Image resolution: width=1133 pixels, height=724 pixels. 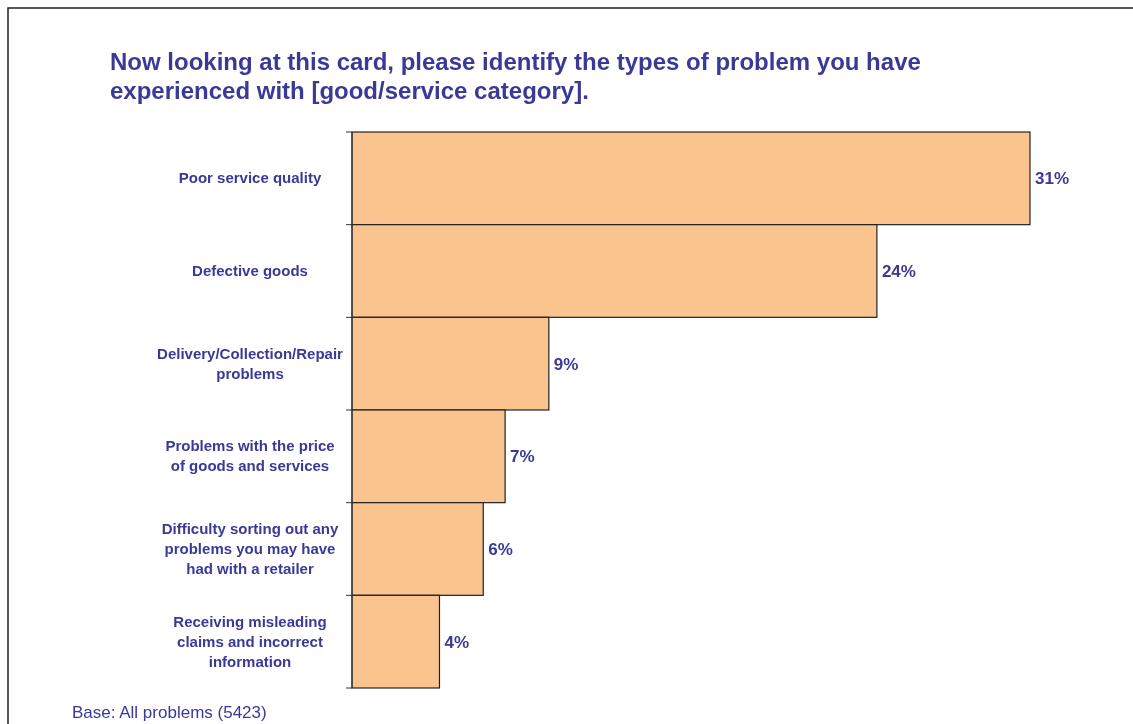 What do you see at coordinates (250, 641) in the screenshot?
I see `y-tick-label: Receiving misleading claims and incorrect information` at bounding box center [250, 641].